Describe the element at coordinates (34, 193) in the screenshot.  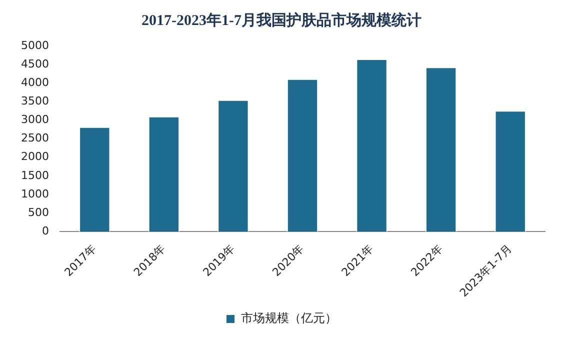
I see `y-tick-label: 1000` at that location.